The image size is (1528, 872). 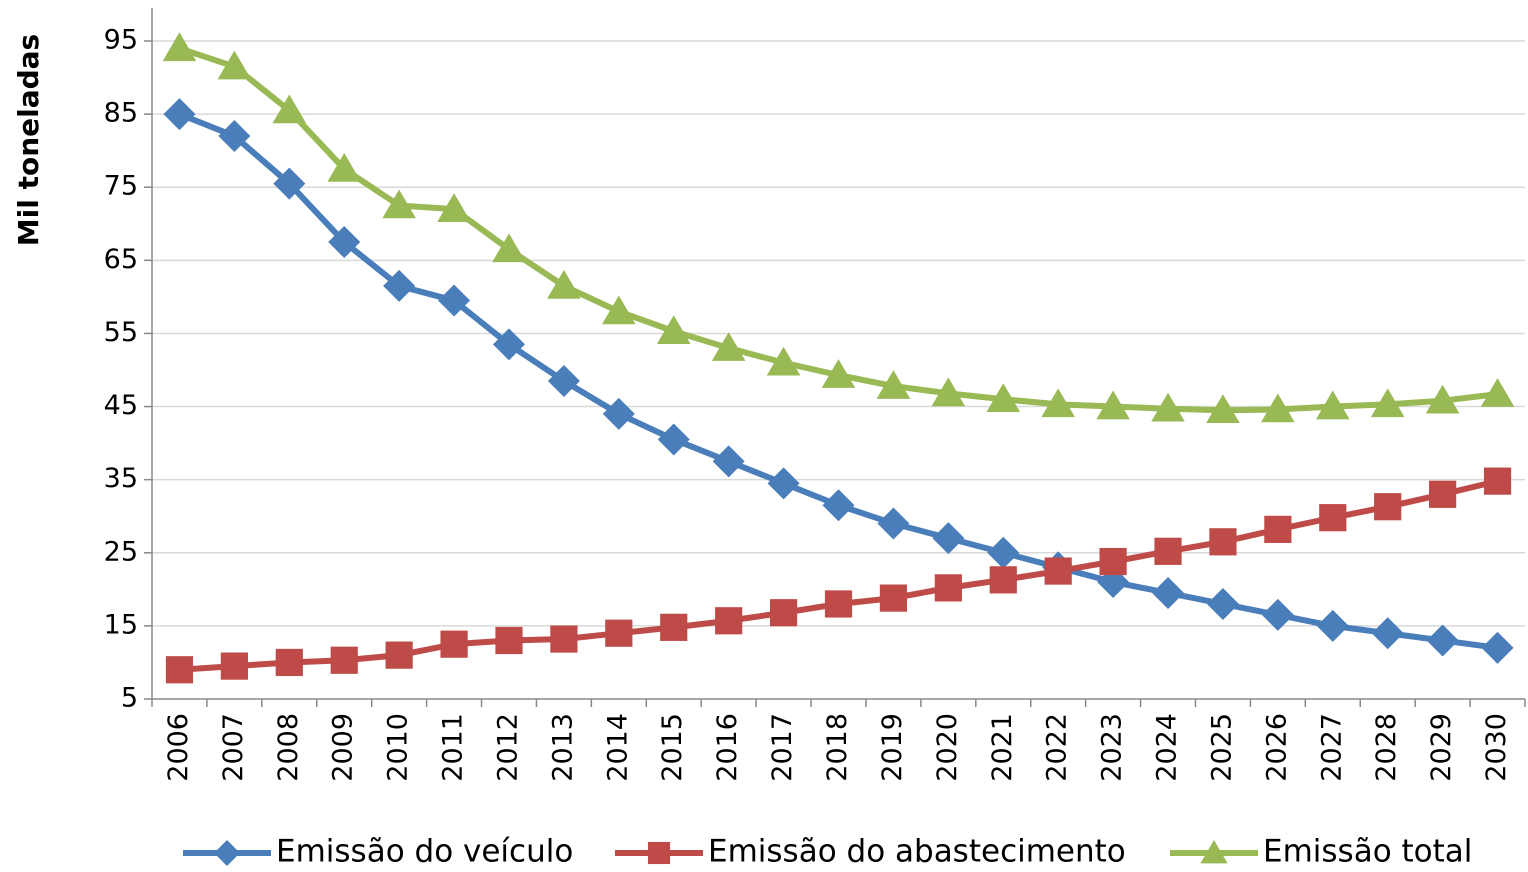 What do you see at coordinates (1057, 747) in the screenshot?
I see `x-tick-label: 2022` at bounding box center [1057, 747].